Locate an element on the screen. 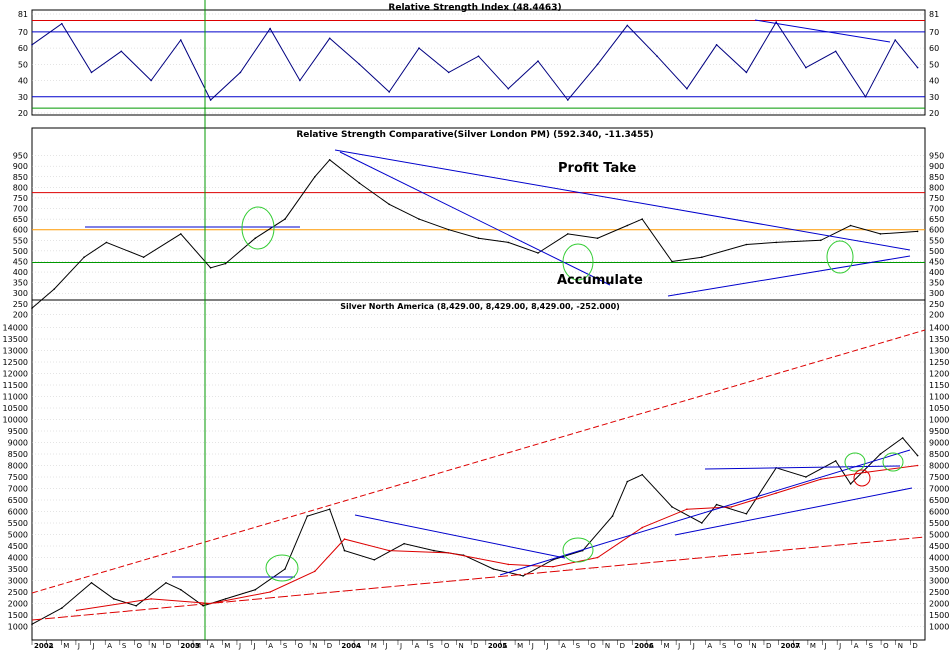 The image size is (950, 654). x-tick-label-8: N is located at coordinates (153, 646).